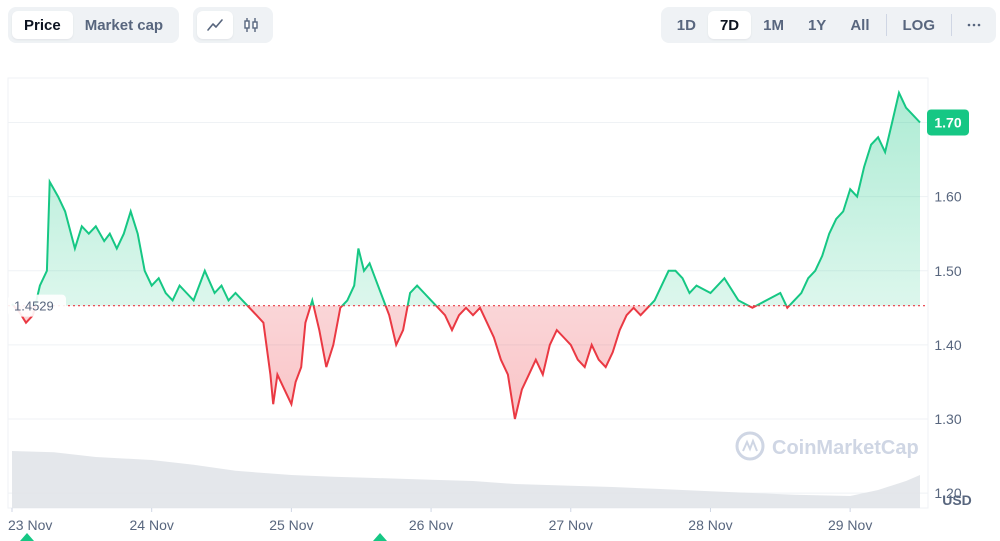 This screenshot has height=541, width=1000. I want to click on x-tick-label: 27 Nov, so click(571, 525).